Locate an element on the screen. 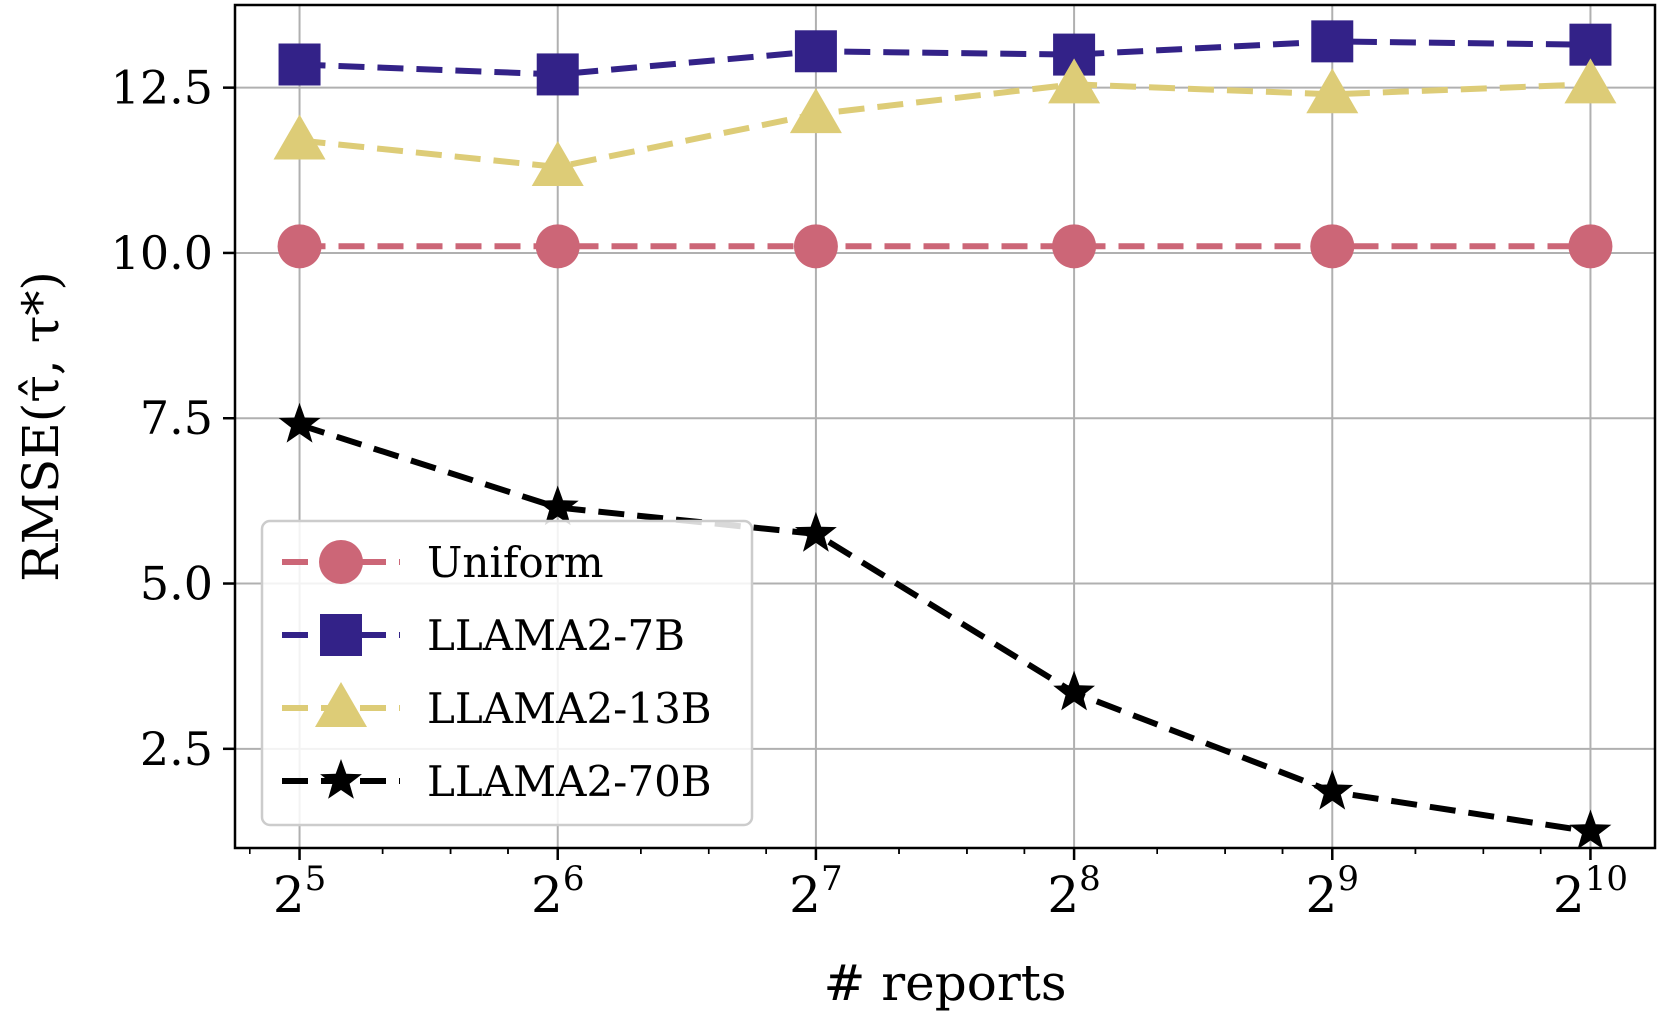  x-tick-exponent: 8 is located at coordinates (1090, 879).